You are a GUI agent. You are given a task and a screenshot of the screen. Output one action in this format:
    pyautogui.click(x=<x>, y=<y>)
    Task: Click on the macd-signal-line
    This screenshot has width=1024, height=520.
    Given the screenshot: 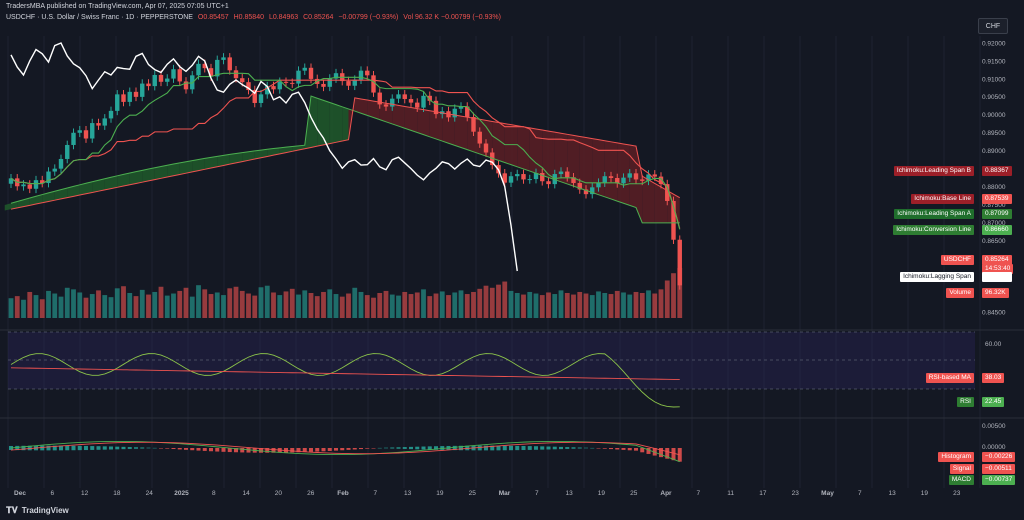 What is the action you would take?
    pyautogui.click(x=345, y=448)
    